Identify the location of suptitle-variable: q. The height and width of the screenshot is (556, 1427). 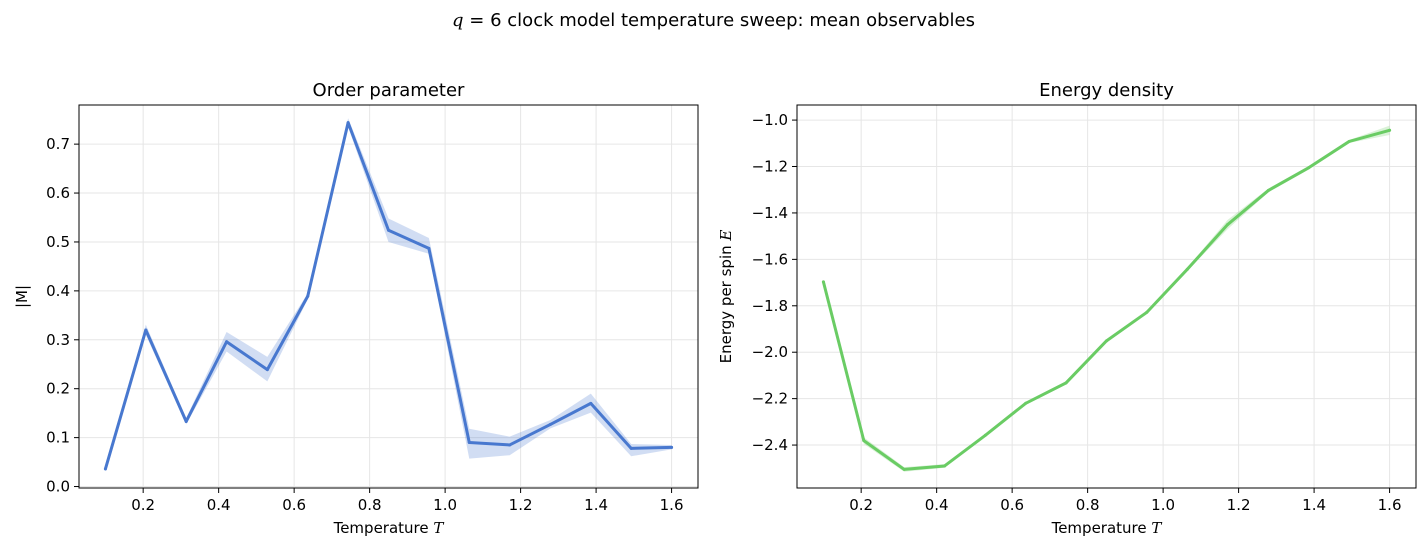
(458, 20).